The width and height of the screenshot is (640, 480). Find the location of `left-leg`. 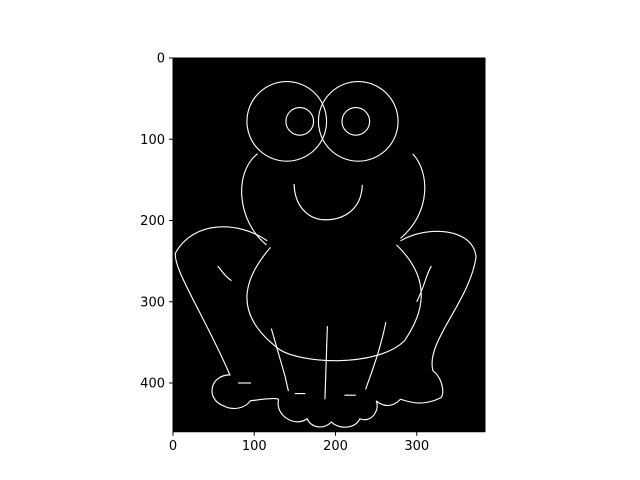

left-leg is located at coordinates (226, 317).